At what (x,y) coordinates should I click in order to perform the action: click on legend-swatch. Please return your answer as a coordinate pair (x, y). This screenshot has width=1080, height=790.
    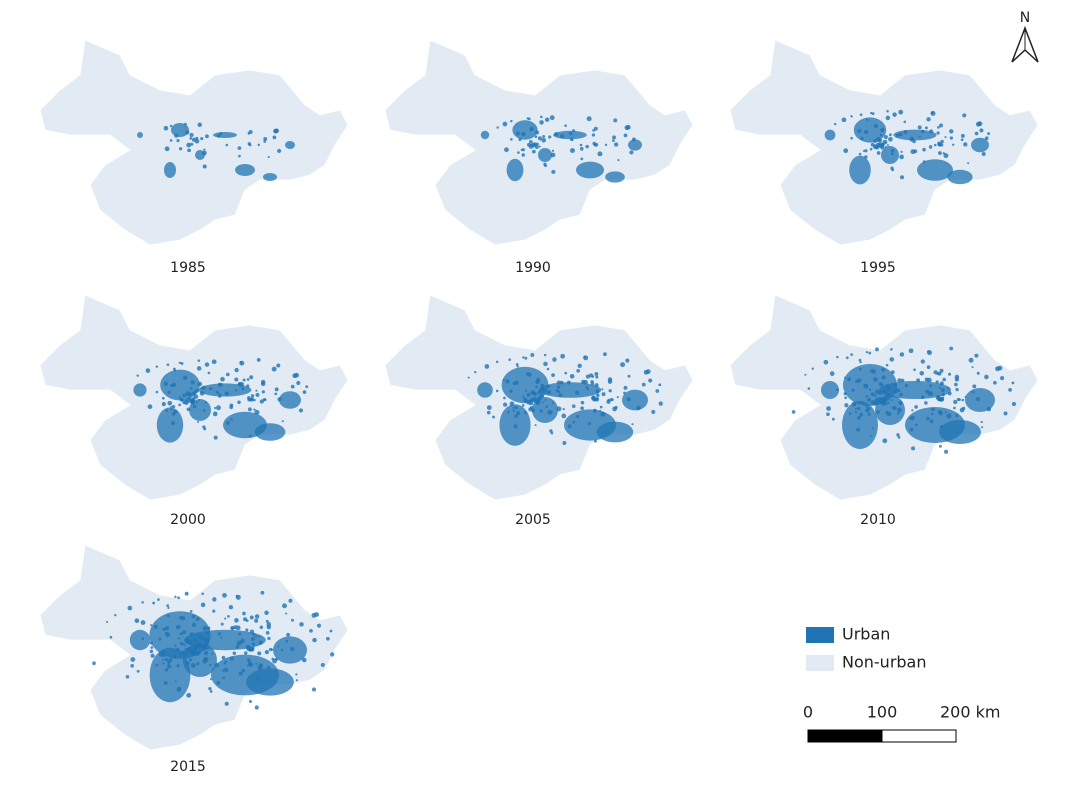
    Looking at the image, I should click on (820, 635).